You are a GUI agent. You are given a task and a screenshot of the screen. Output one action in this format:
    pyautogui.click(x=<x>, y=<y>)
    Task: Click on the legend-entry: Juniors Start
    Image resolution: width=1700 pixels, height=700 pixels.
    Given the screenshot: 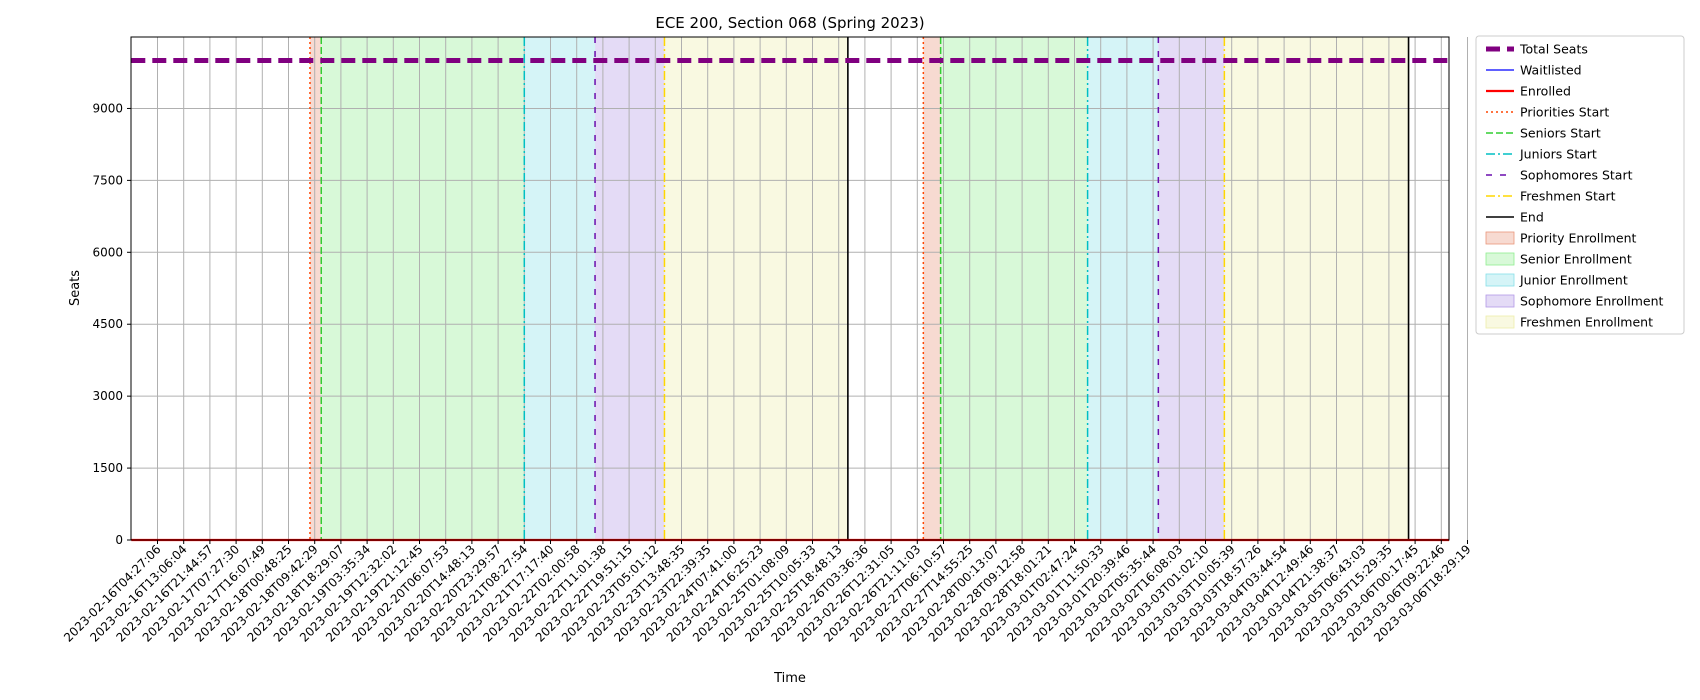 What is the action you would take?
    pyautogui.click(x=1558, y=154)
    